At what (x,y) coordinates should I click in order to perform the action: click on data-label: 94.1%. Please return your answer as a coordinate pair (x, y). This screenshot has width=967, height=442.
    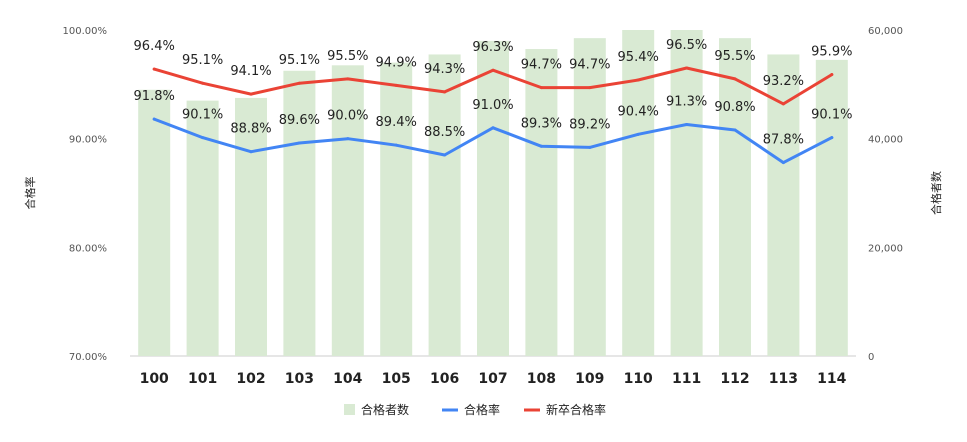
    Looking at the image, I should click on (250, 71).